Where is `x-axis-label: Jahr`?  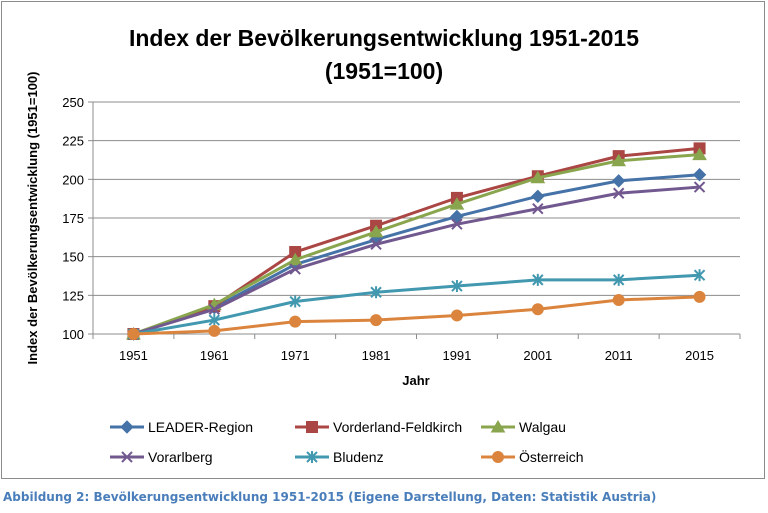 x-axis-label: Jahr is located at coordinates (415, 380).